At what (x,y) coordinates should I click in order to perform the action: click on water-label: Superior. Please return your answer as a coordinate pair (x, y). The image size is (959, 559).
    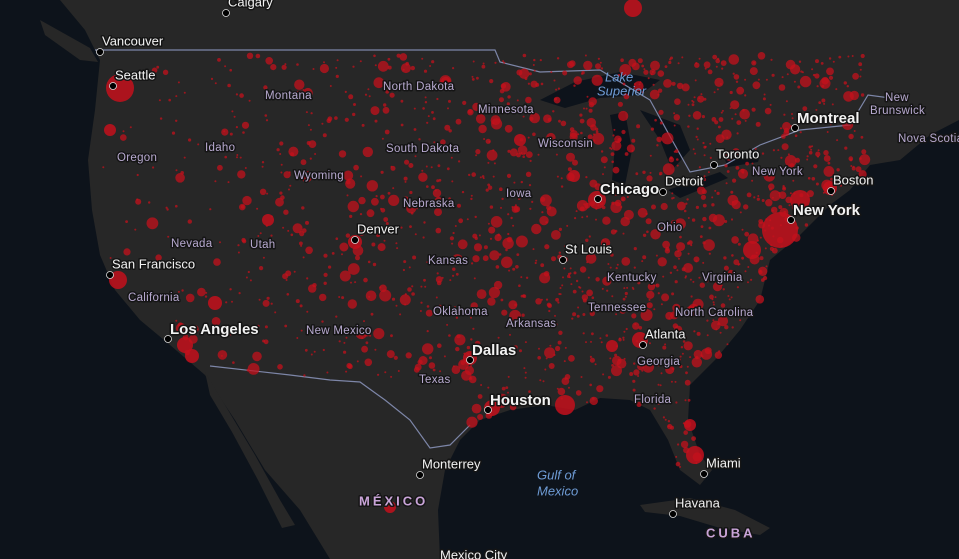
    Looking at the image, I should click on (622, 90).